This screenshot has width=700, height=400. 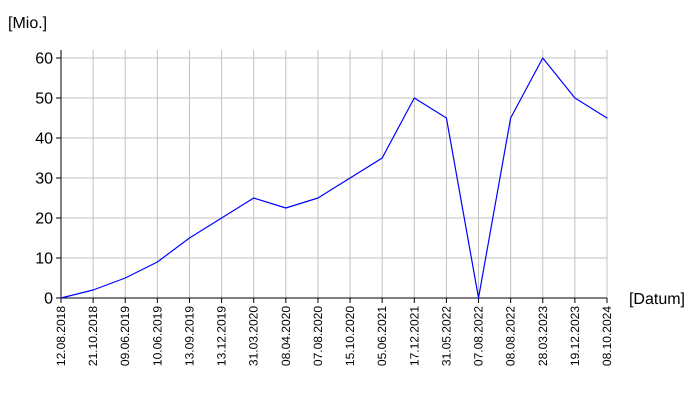 I want to click on x-tick-label: 13.09.2019, so click(x=189, y=336).